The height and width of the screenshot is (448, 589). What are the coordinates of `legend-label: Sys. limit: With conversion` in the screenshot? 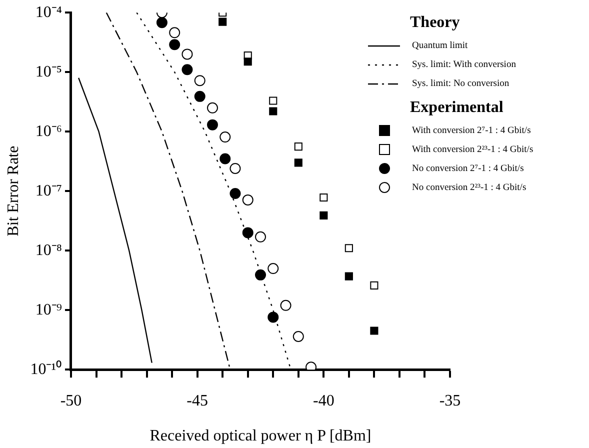 It's located at (464, 65).